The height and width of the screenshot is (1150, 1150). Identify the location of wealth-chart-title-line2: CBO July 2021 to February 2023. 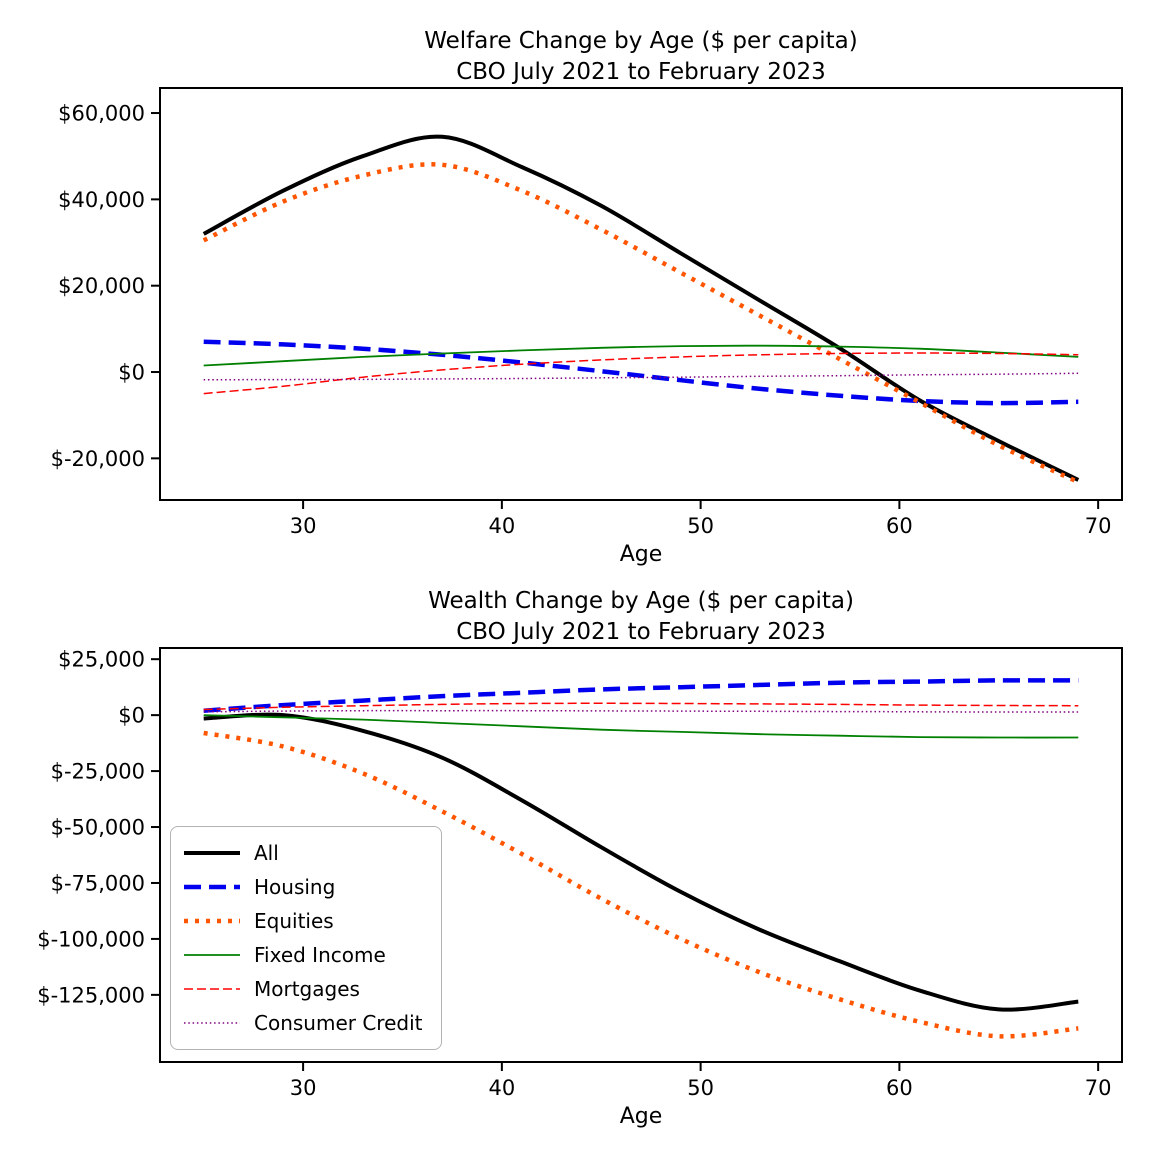
(641, 632).